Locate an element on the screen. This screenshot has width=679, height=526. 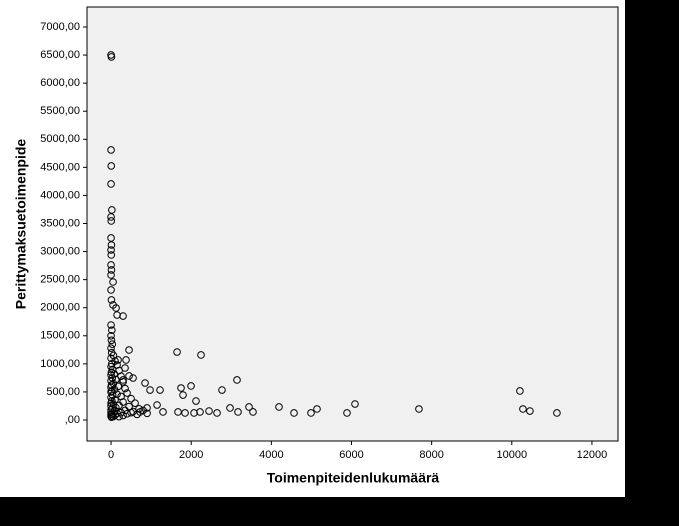
y-tick-label: 1000,00 is located at coordinates (60, 364).